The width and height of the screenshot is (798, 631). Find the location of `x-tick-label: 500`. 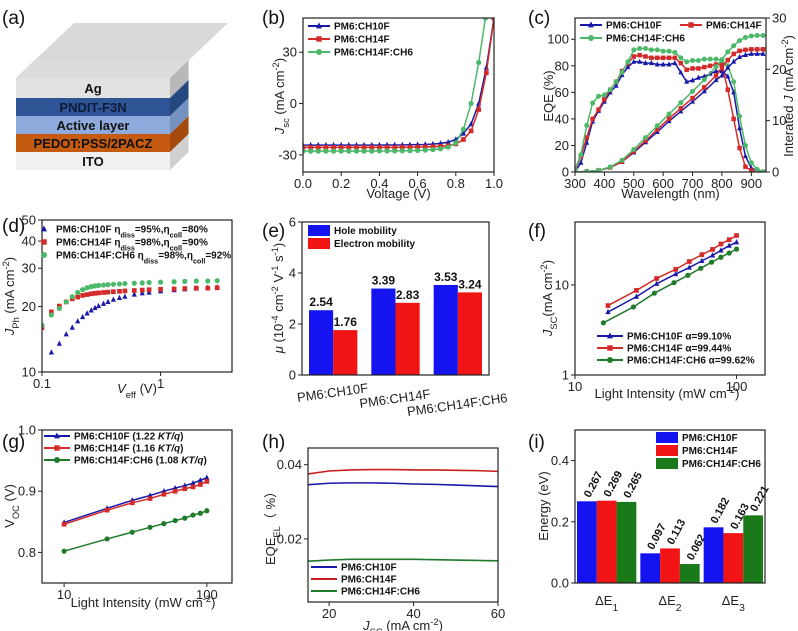

x-tick-label: 500 is located at coordinates (634, 183).